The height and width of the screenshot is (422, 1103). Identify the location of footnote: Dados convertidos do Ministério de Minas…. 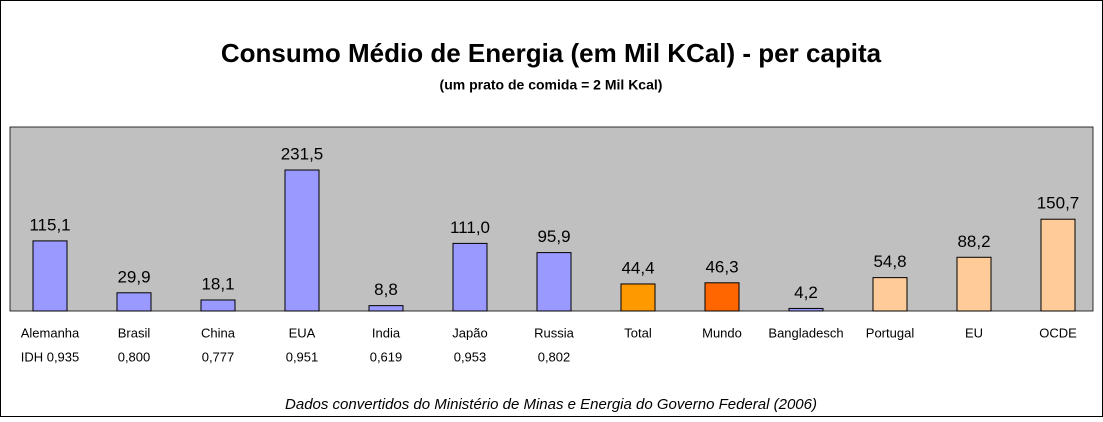
(551, 404).